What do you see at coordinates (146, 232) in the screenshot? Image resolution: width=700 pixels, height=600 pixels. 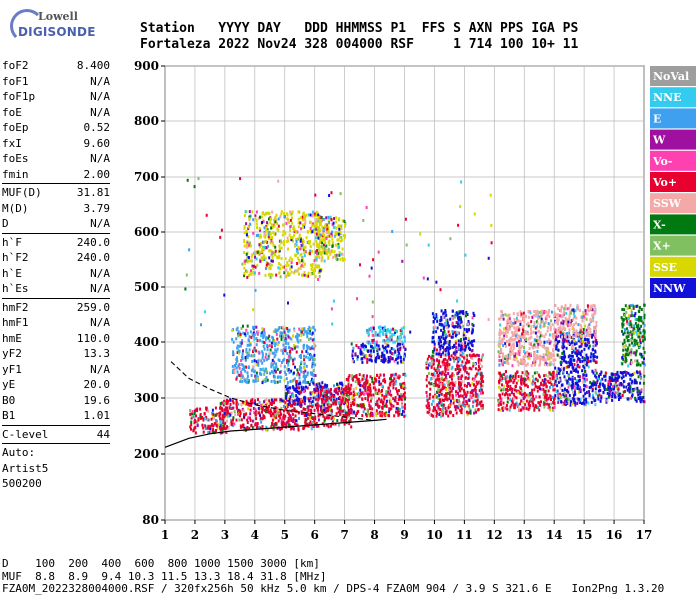 I see `y-tick-label: 600` at bounding box center [146, 232].